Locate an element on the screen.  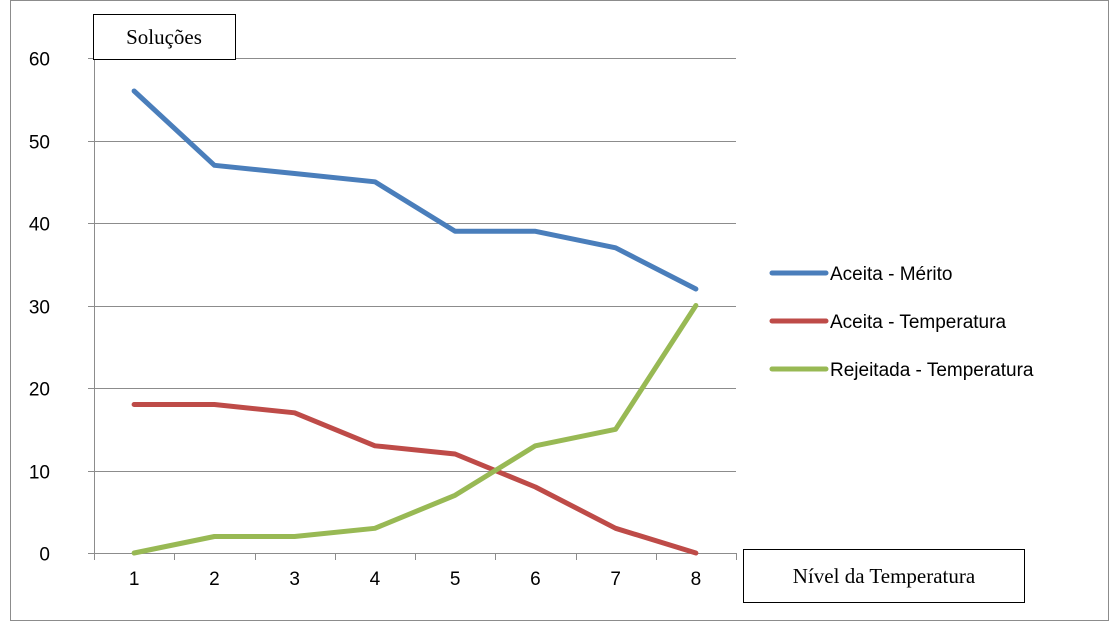
y-tick-label: 20 is located at coordinates (39, 390).